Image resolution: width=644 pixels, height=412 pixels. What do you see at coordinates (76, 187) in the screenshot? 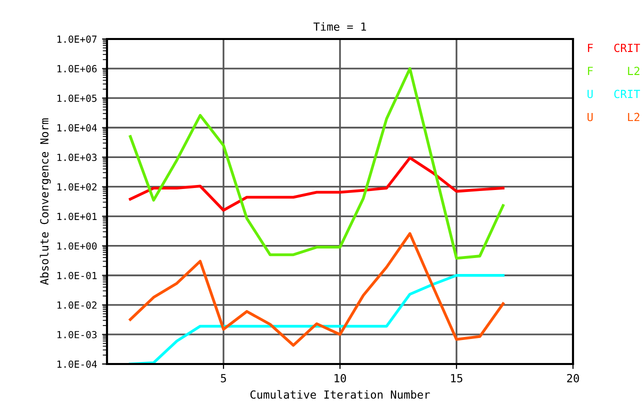
I see `y-tick-label: 1.0E+02` at bounding box center [76, 187].